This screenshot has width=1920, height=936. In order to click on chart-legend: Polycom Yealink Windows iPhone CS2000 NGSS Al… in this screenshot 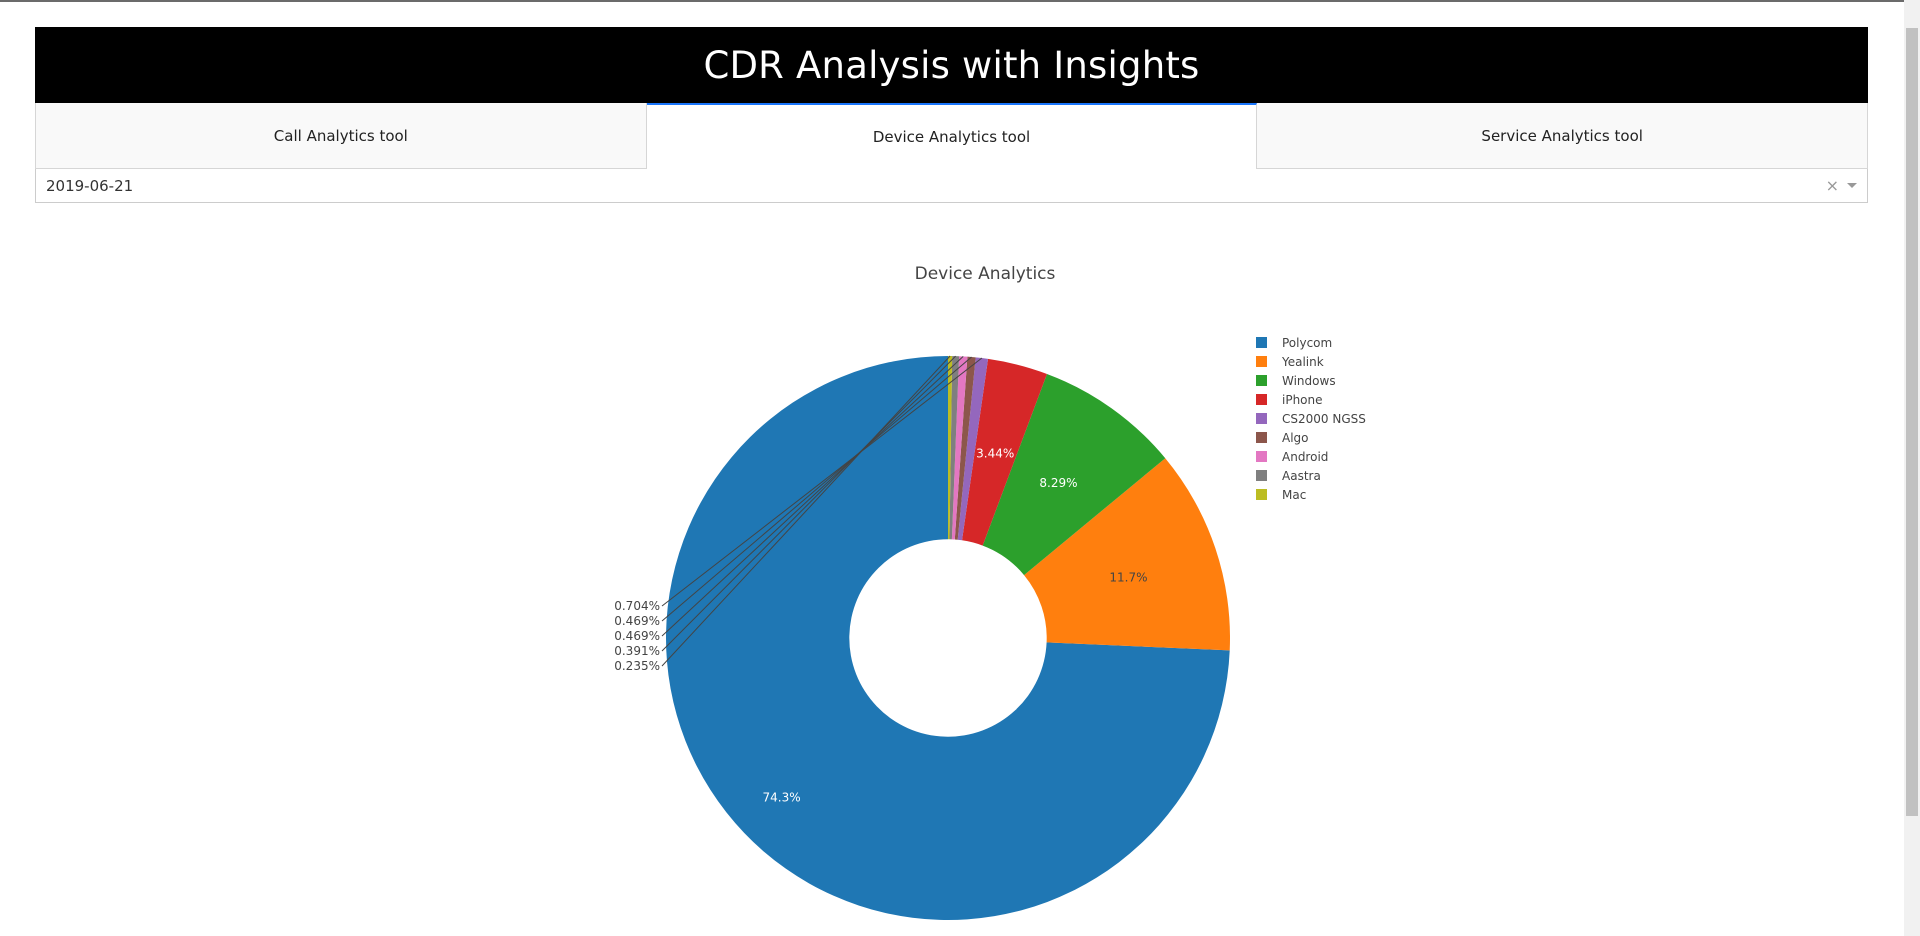, I will do `click(1311, 419)`.